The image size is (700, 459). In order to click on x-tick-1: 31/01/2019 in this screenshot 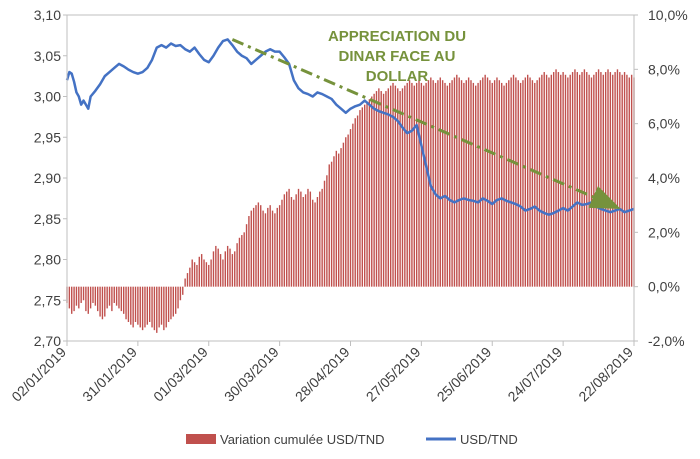, I will do `click(109, 374)`.